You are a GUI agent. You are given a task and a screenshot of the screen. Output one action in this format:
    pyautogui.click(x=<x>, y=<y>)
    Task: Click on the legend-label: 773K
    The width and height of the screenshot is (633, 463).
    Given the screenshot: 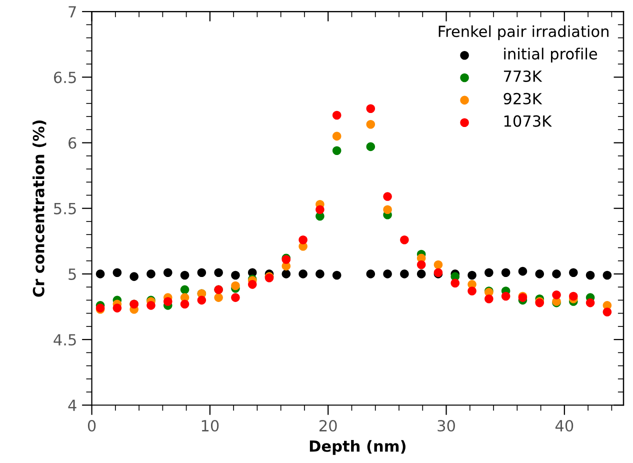 What is the action you would take?
    pyautogui.click(x=523, y=76)
    